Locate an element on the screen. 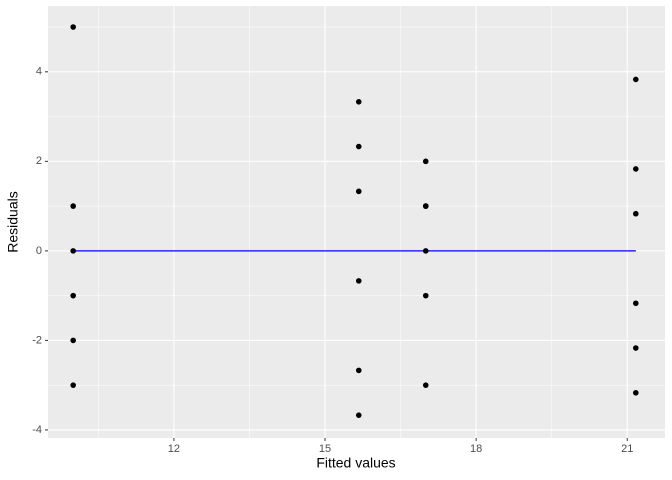 The width and height of the screenshot is (672, 480). x-tick-label: 21 is located at coordinates (627, 449).